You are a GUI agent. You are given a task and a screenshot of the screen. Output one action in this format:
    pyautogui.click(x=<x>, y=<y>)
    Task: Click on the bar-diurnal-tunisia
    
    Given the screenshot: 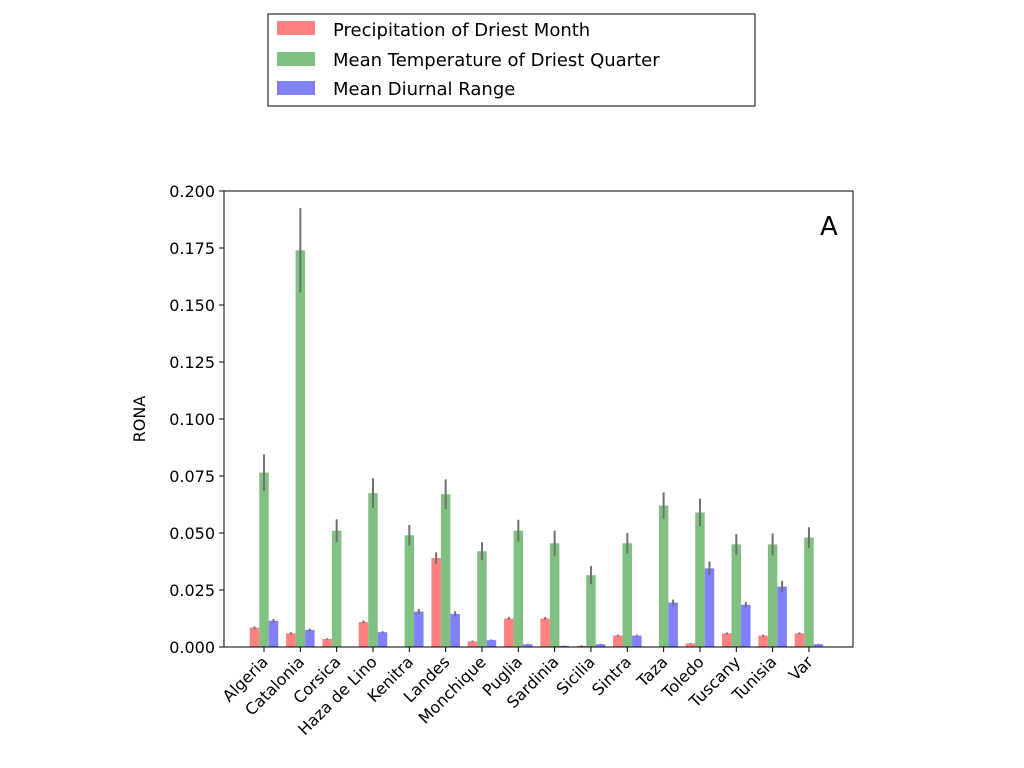 What is the action you would take?
    pyautogui.click(x=782, y=616)
    